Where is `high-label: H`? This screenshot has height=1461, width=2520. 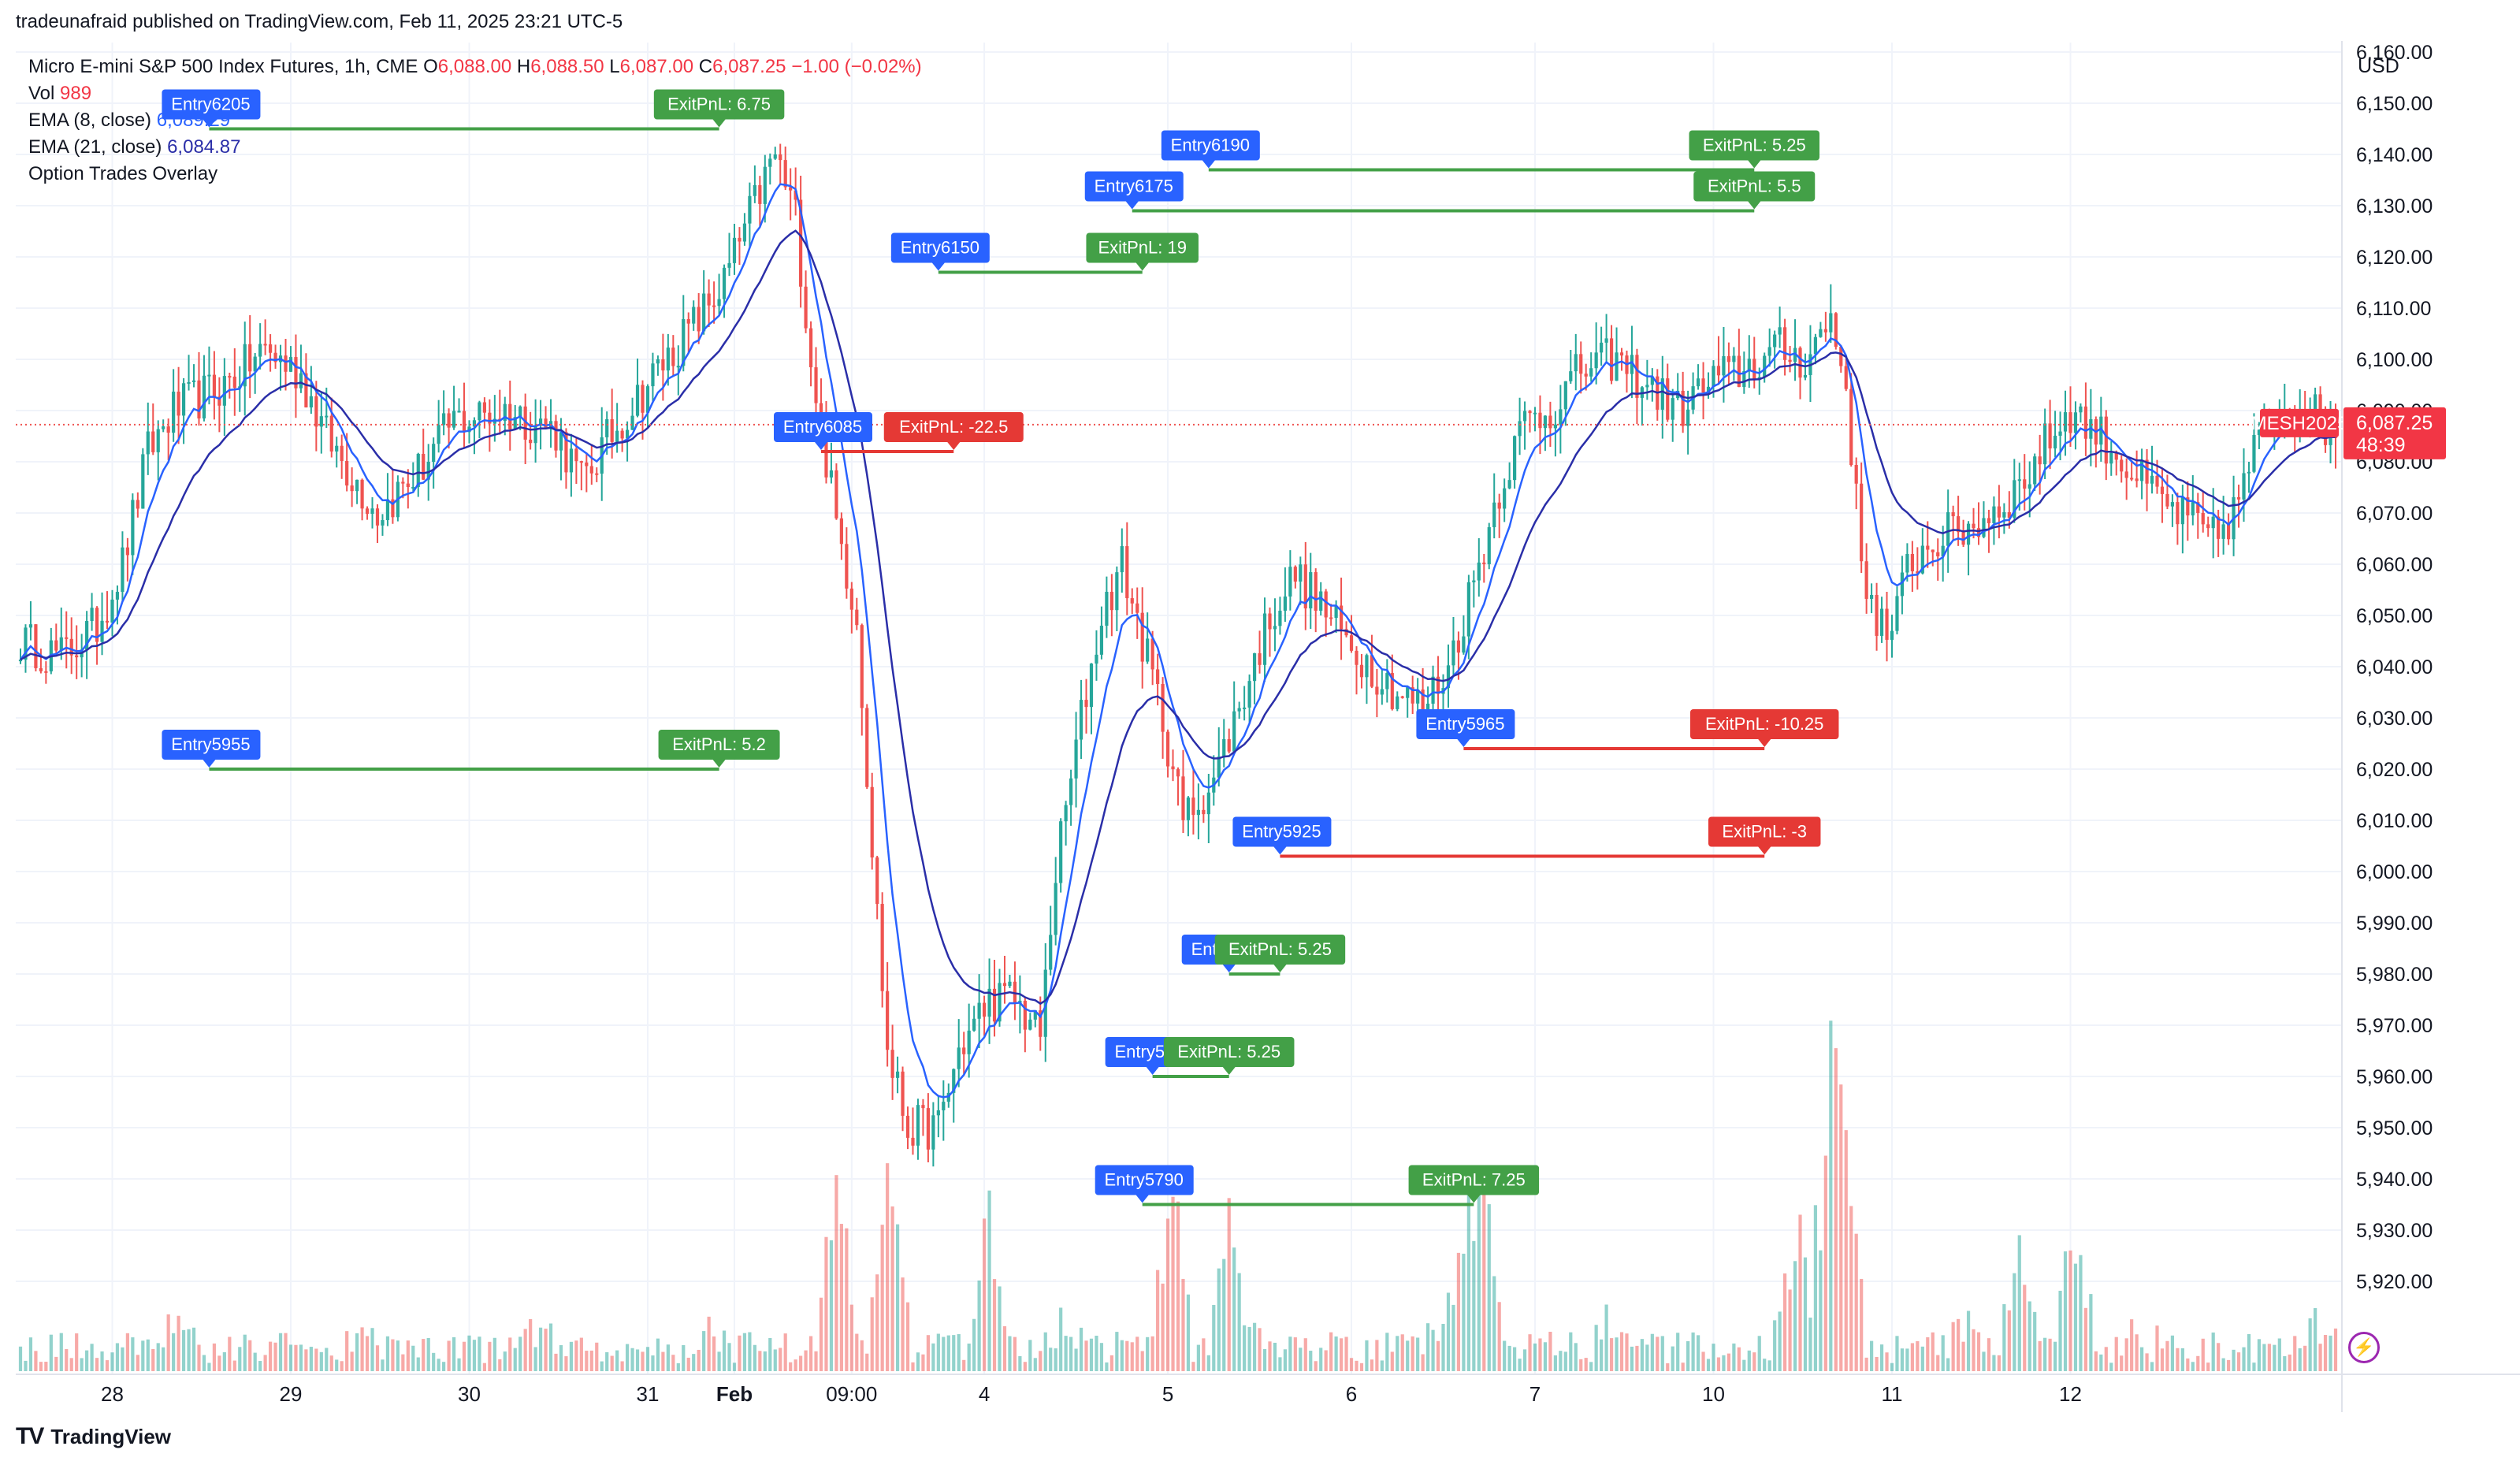 high-label: H is located at coordinates (523, 66).